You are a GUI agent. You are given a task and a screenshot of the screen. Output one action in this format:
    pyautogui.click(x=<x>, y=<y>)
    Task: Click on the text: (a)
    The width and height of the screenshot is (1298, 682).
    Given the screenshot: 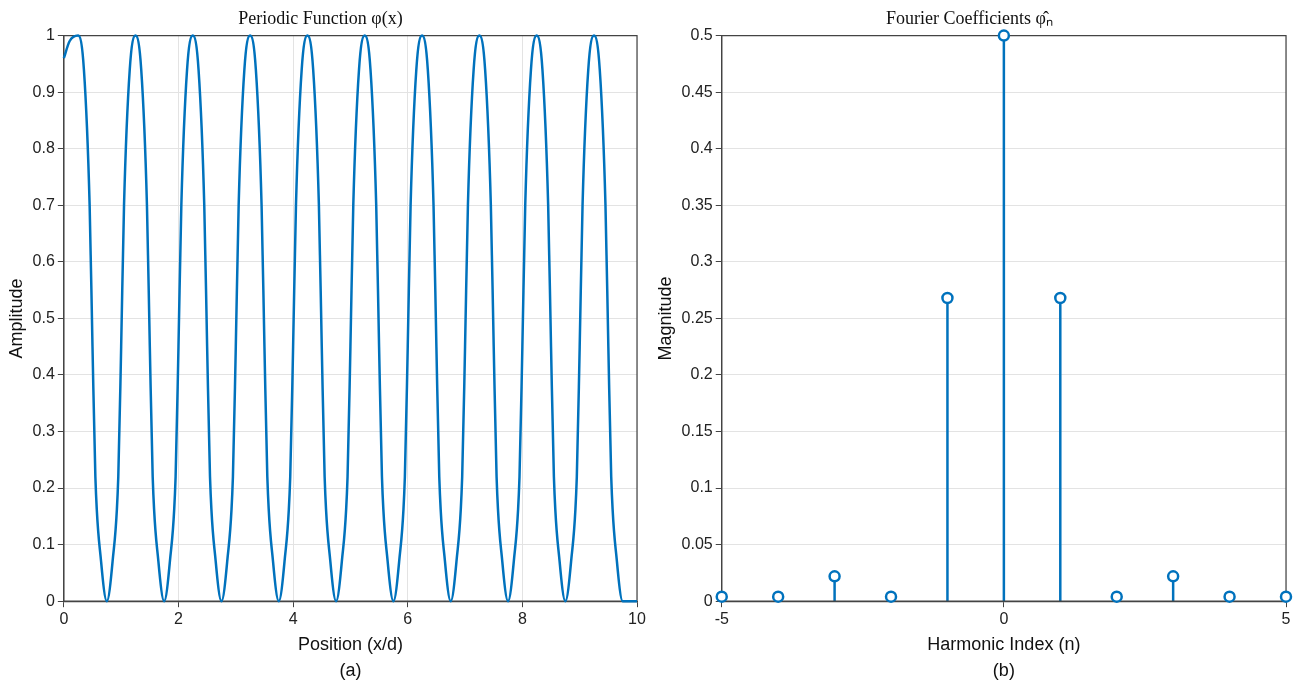 What is the action you would take?
    pyautogui.click(x=350, y=669)
    